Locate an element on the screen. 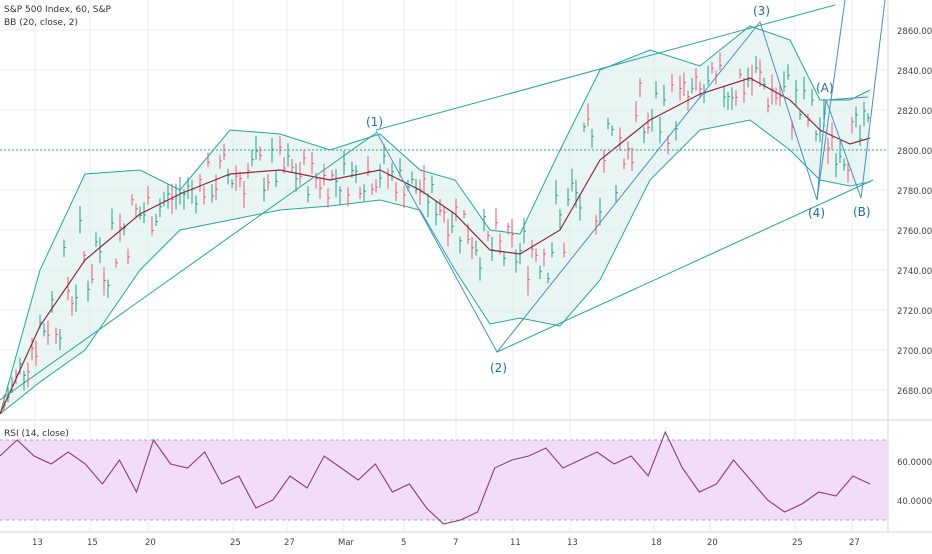  price-tick: 2740.0000 is located at coordinates (914, 272).